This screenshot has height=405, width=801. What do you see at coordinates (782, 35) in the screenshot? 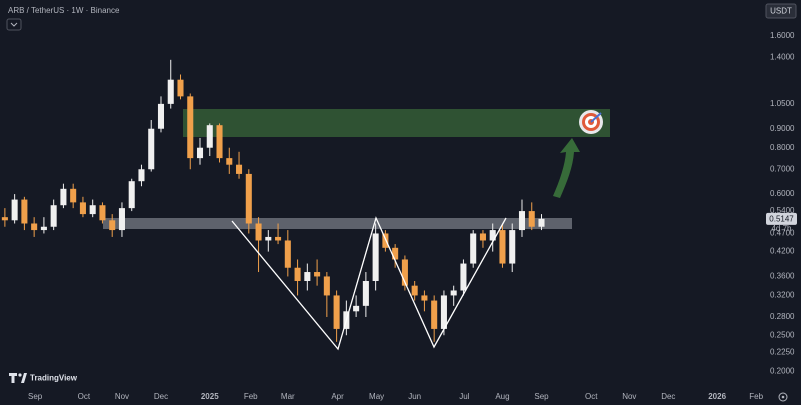
I see `y-tick-label: 1.6000` at bounding box center [782, 35].